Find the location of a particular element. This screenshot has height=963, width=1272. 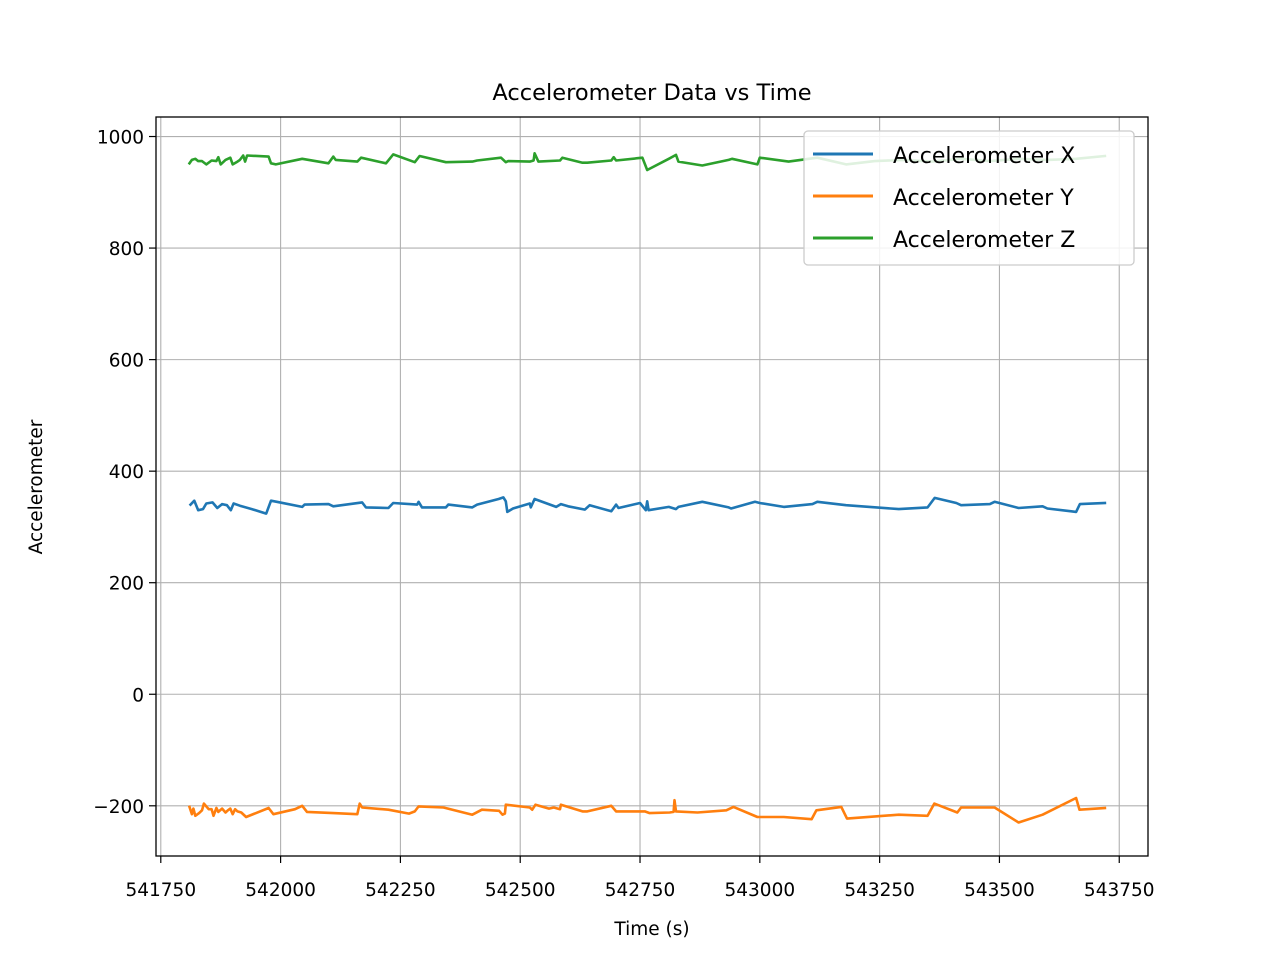

y-tick-label: 1000 is located at coordinates (120, 138).